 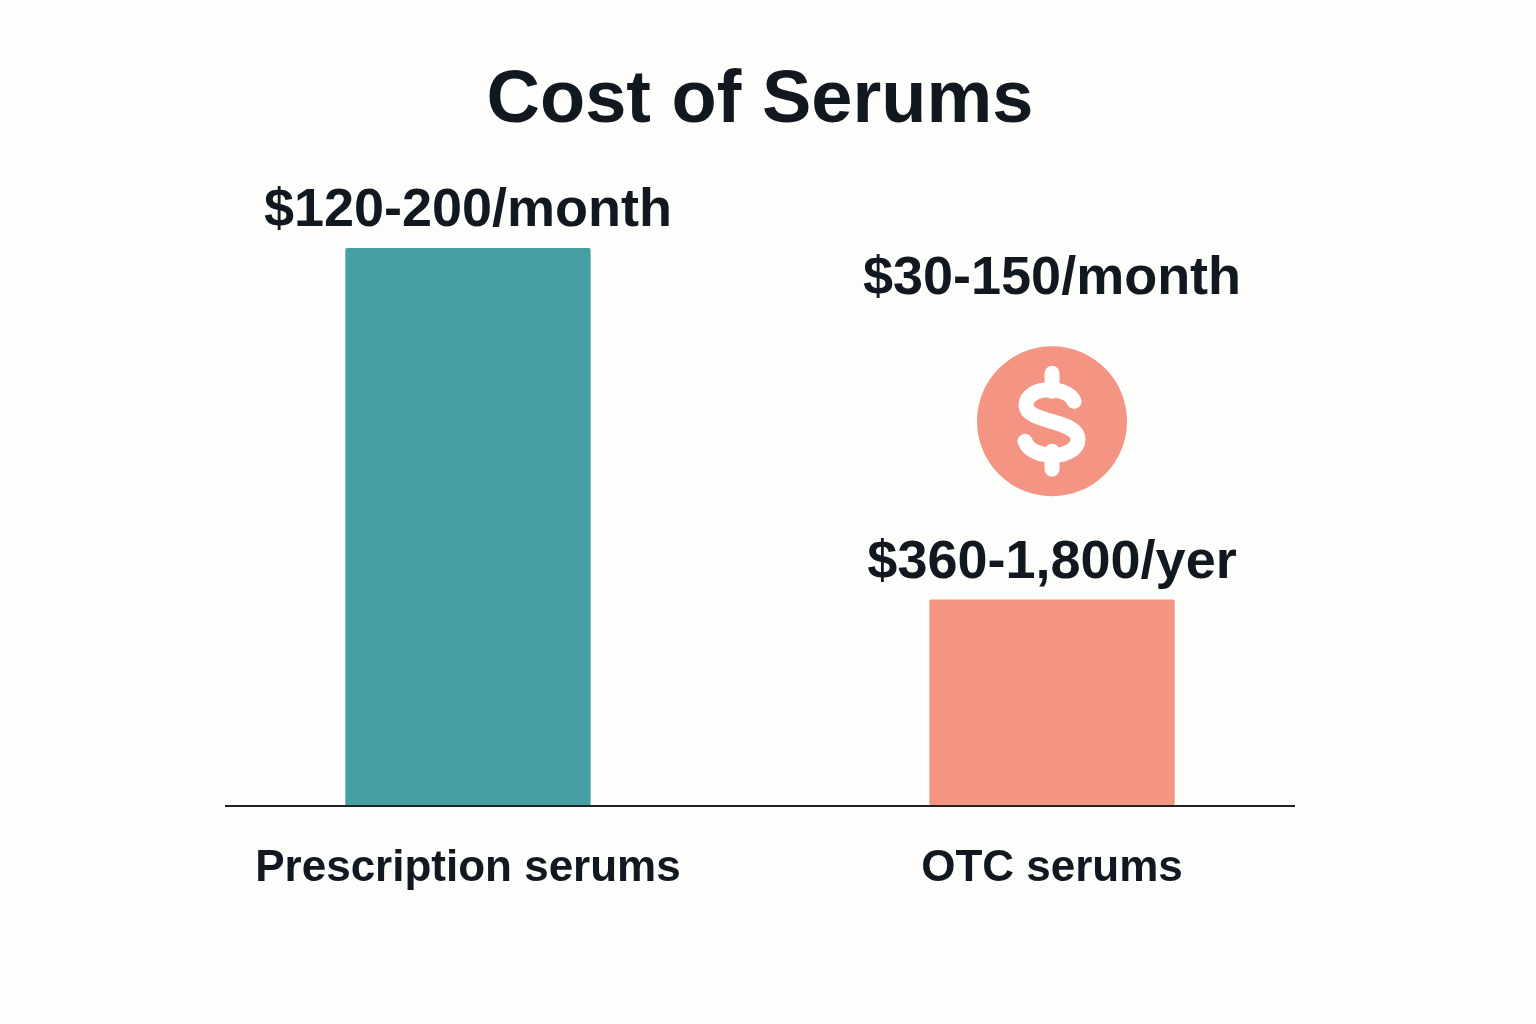 I want to click on annotation: $360-1,800/yer, so click(x=1052, y=558).